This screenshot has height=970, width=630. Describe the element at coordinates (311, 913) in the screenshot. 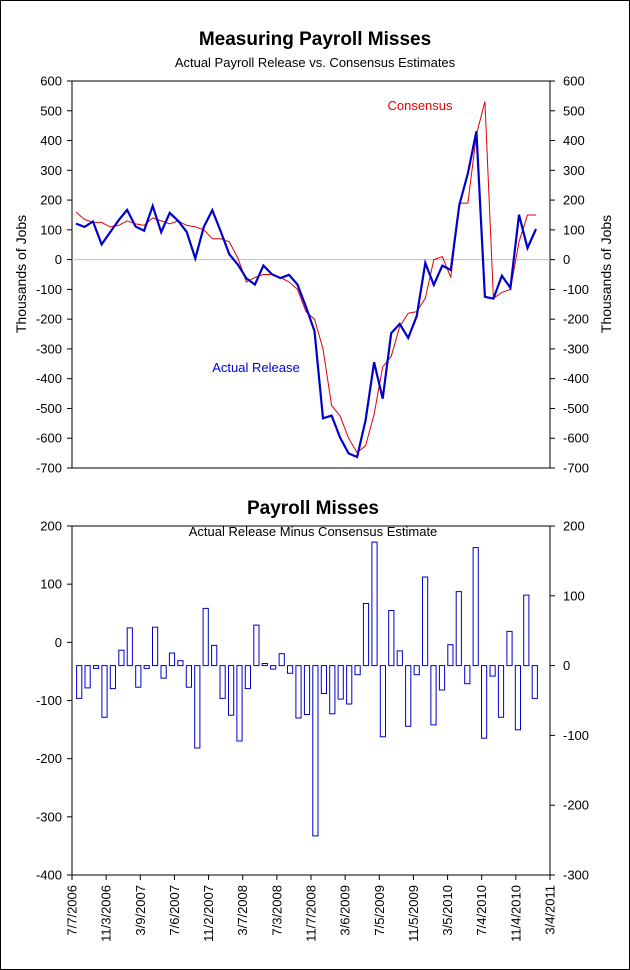

I see `x-tick-label: 11/7/2008` at that location.